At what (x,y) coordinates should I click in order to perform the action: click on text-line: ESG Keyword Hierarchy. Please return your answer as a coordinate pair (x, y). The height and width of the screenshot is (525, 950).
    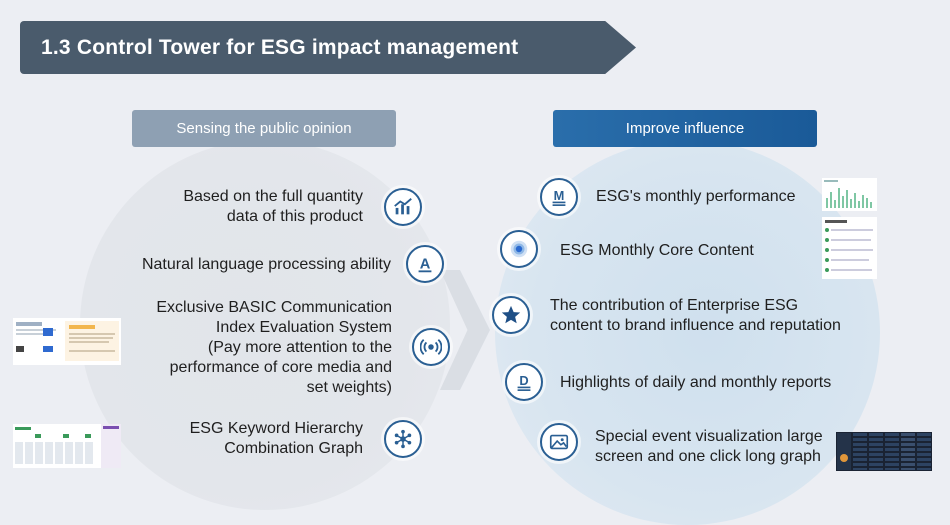
    Looking at the image, I should click on (276, 428).